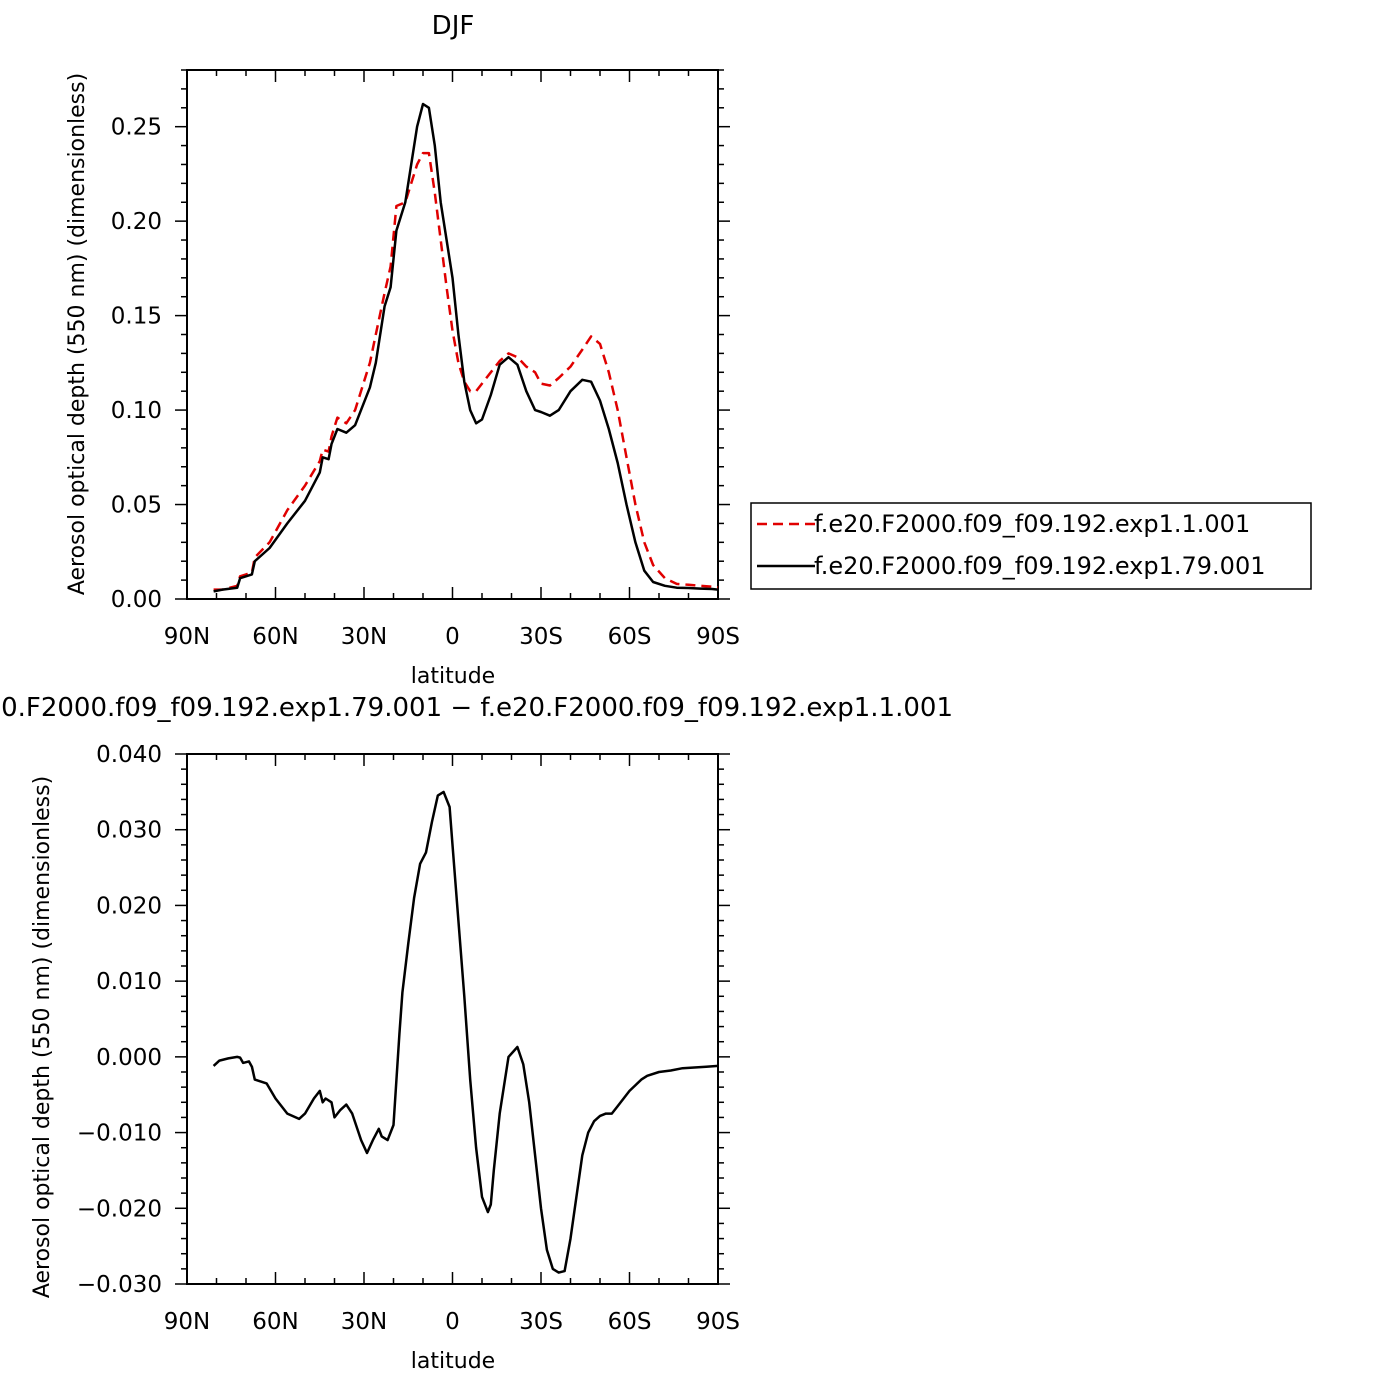 This screenshot has height=1380, width=1377. What do you see at coordinates (187, 1322) in the screenshot?
I see `bottom-x-tick-label: 90N` at bounding box center [187, 1322].